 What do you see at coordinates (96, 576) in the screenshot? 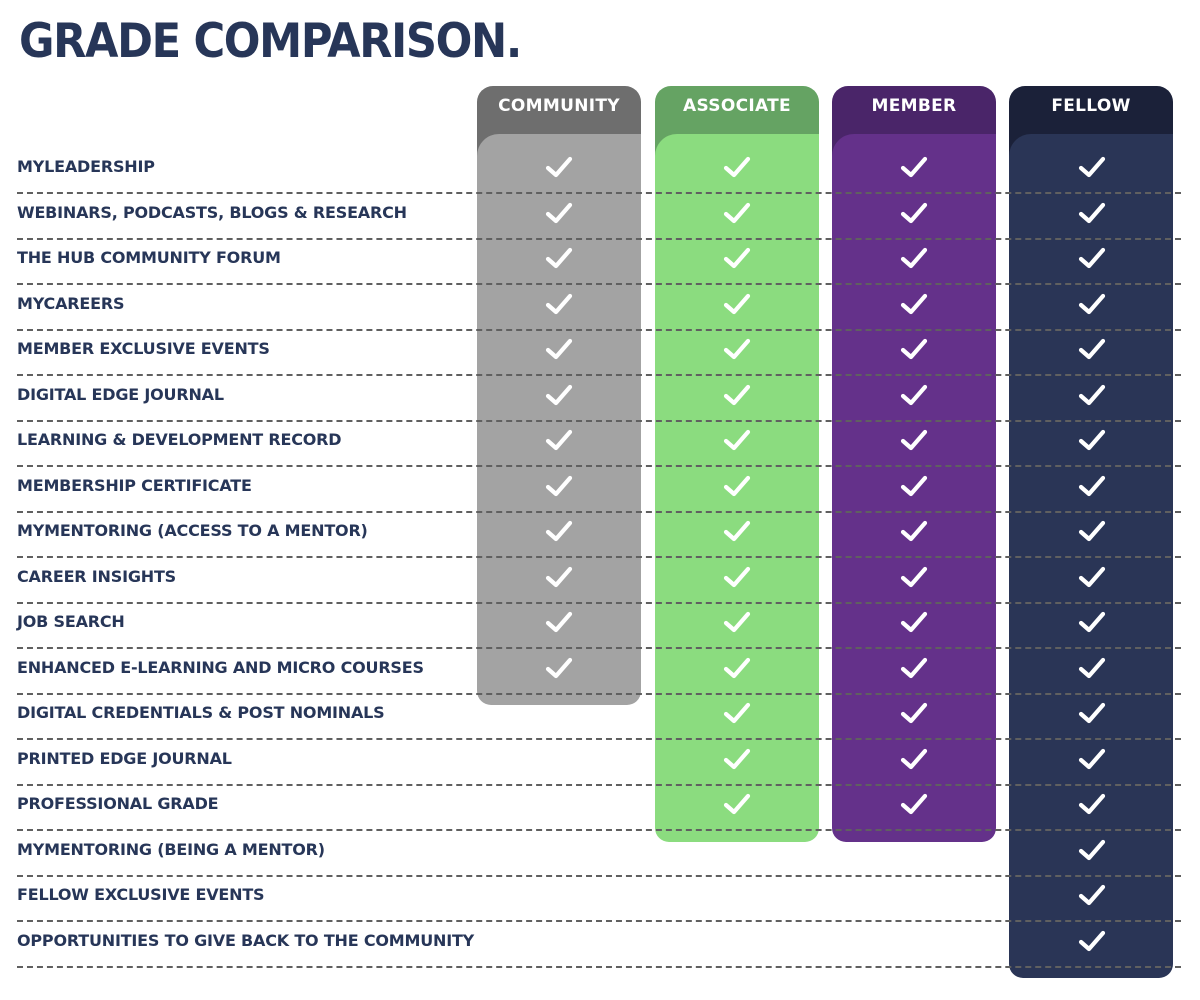
I see `feature-label: CAREER INSIGHTS` at bounding box center [96, 576].